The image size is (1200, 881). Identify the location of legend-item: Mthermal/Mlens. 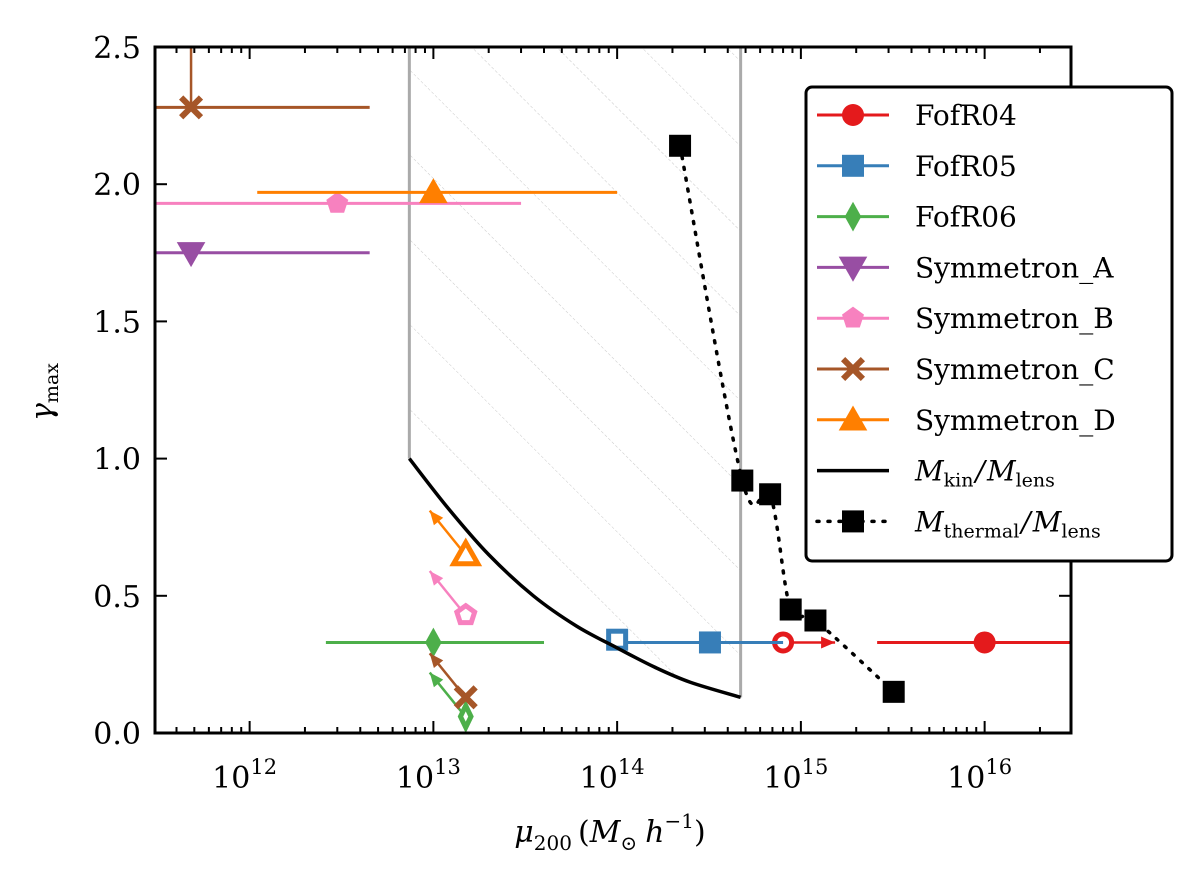
(958, 523).